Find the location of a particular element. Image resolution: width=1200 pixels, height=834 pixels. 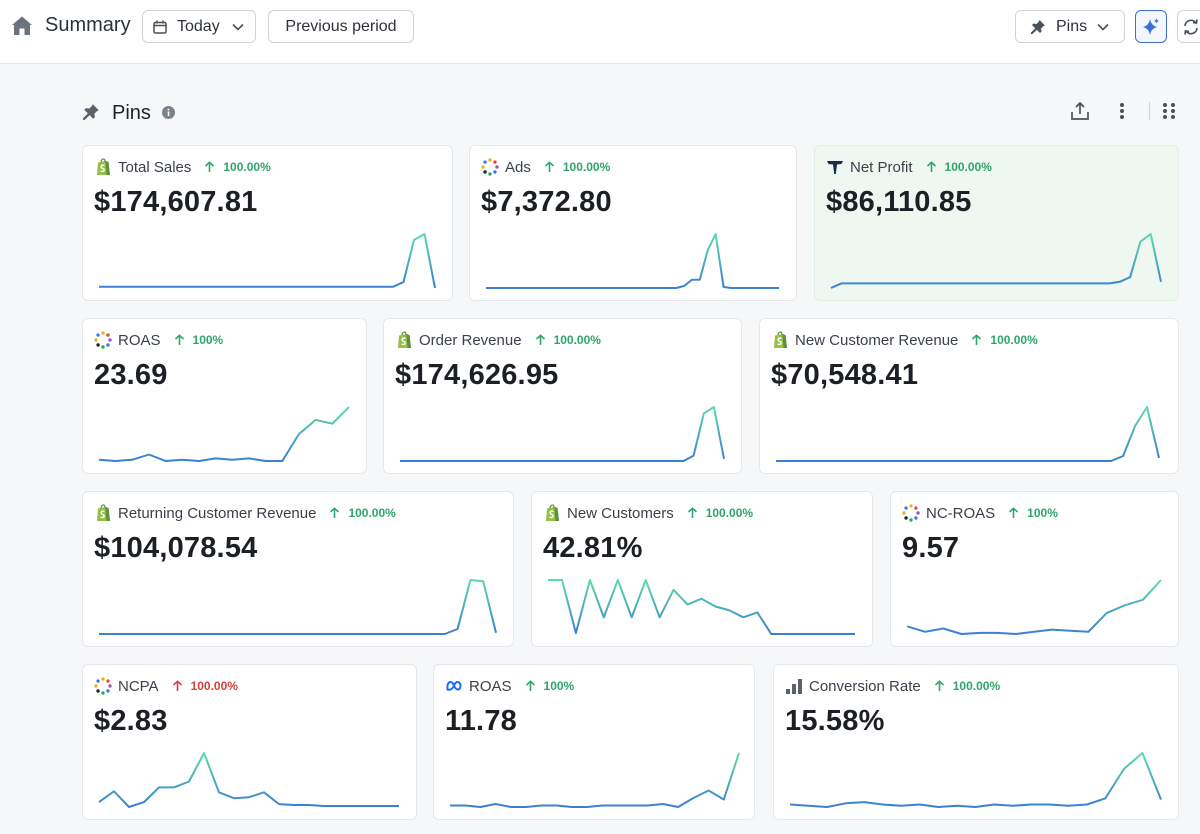

metric-card-header: NCPA 100.00% is located at coordinates (166, 686).